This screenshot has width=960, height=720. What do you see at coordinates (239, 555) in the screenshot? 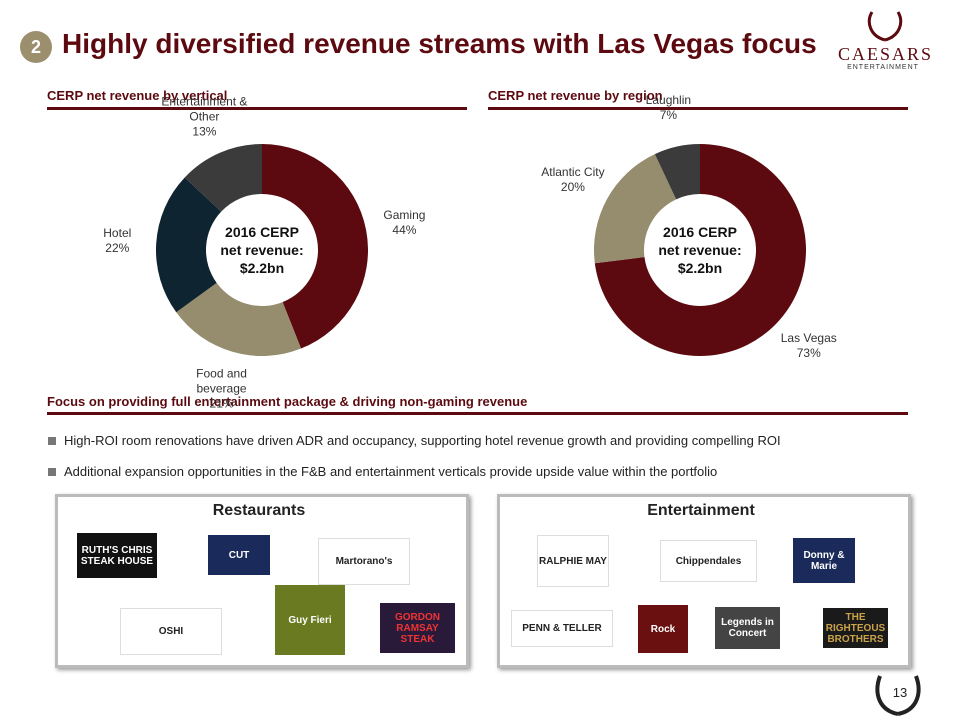
I see `logo: CUT` at bounding box center [239, 555].